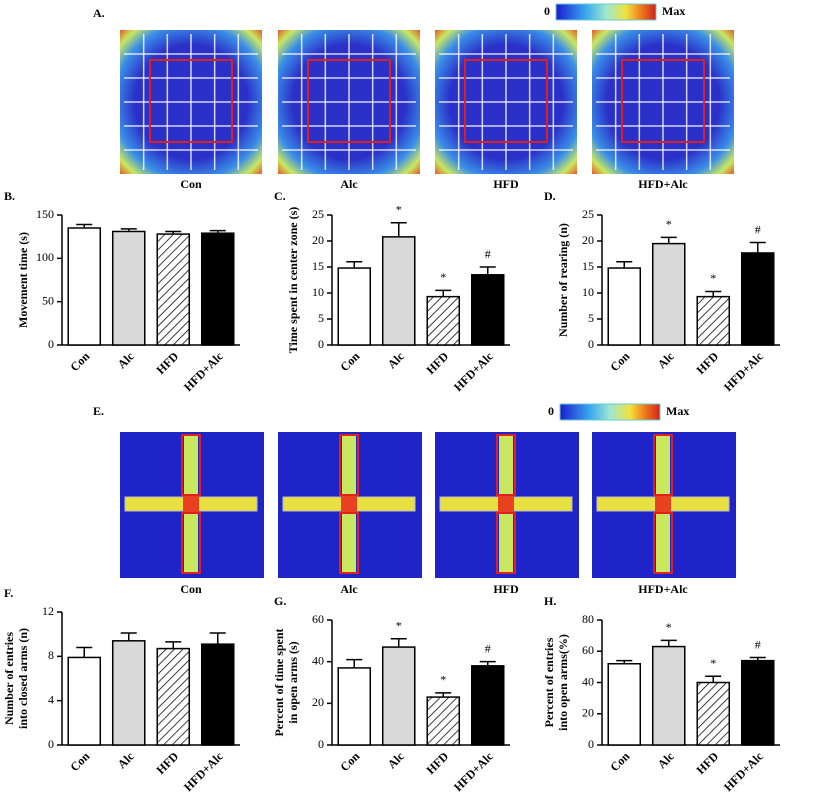 The height and width of the screenshot is (803, 817). I want to click on panel-label: E., so click(98, 411).